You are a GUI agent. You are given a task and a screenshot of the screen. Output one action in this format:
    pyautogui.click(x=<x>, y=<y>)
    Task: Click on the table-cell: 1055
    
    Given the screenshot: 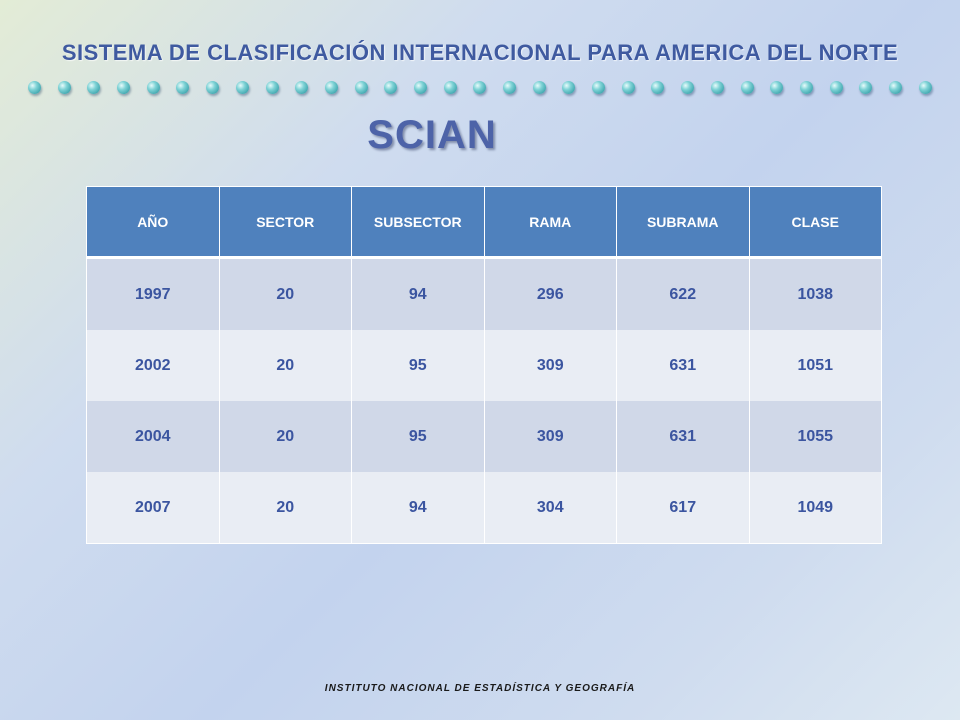 What is the action you would take?
    pyautogui.click(x=815, y=436)
    